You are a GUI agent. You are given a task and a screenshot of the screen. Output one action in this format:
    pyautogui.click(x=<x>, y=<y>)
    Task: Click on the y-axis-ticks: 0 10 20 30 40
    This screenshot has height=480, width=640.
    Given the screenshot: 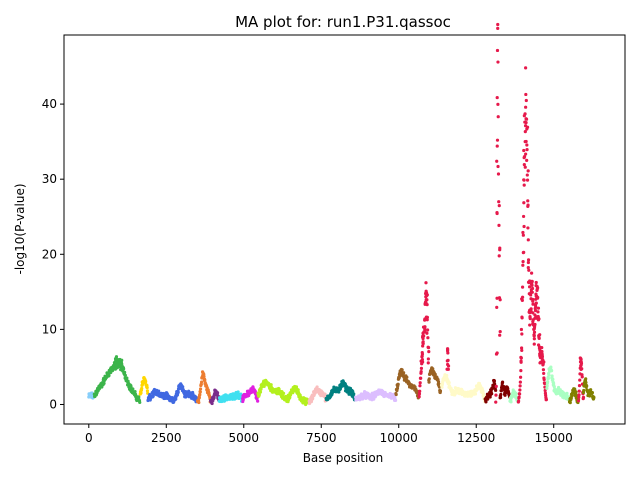 What is the action you would take?
    pyautogui.click(x=53, y=254)
    